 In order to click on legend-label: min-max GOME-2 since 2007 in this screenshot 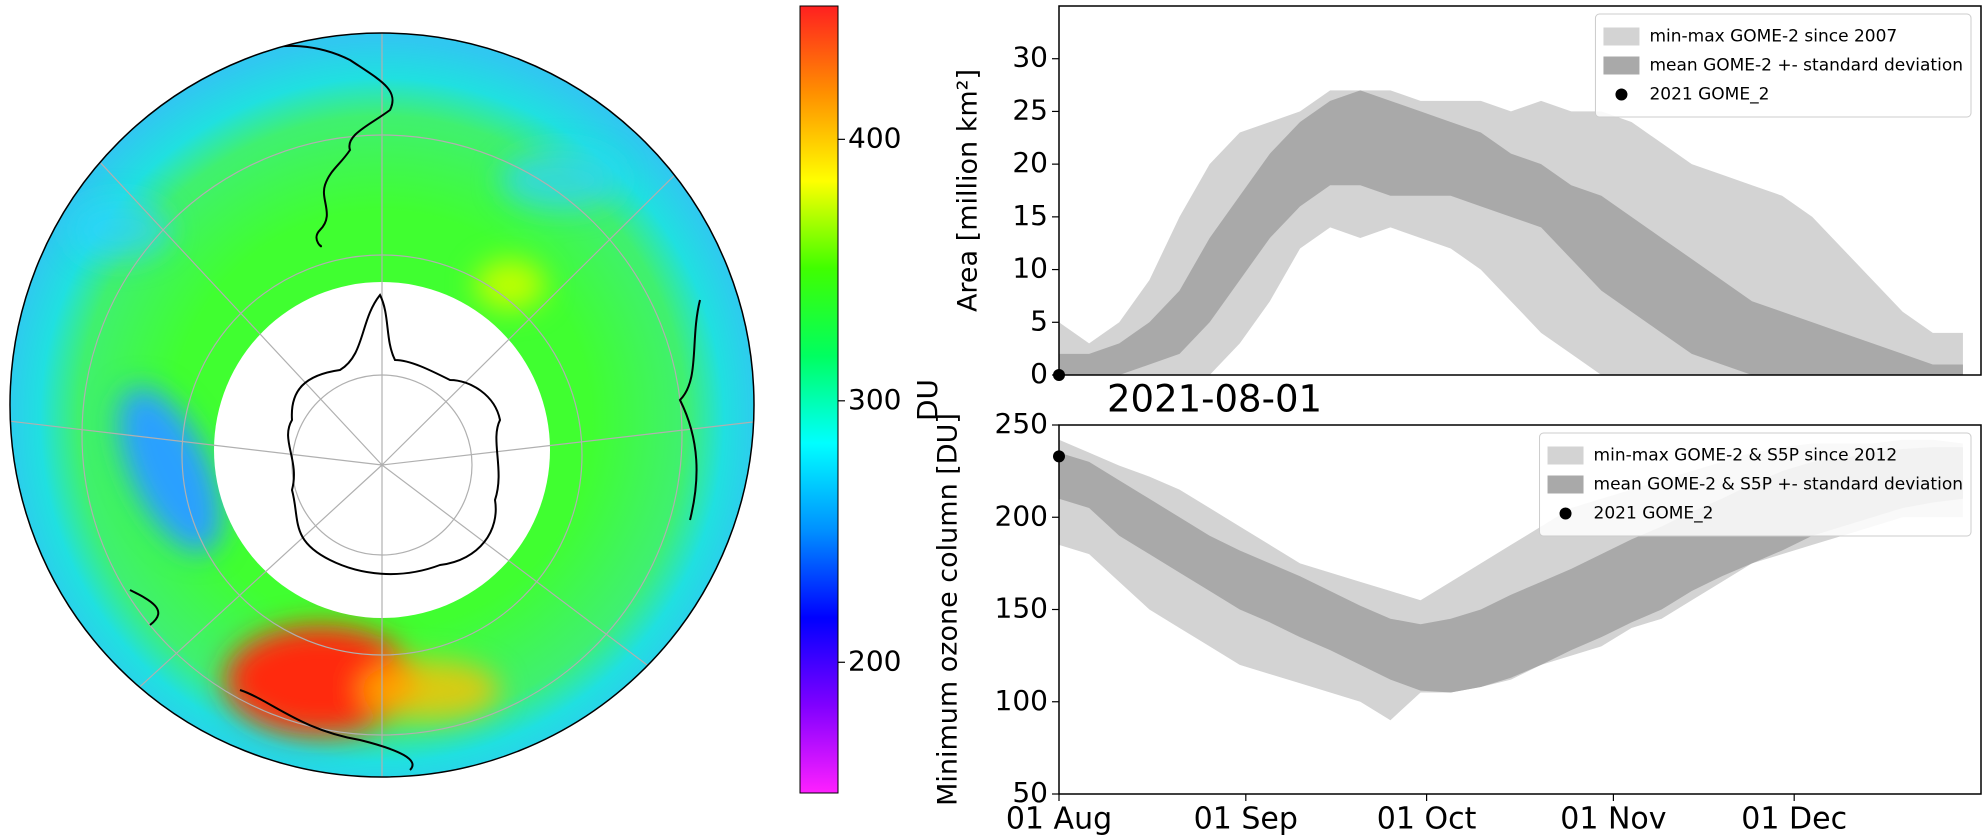, I will do `click(1773, 37)`.